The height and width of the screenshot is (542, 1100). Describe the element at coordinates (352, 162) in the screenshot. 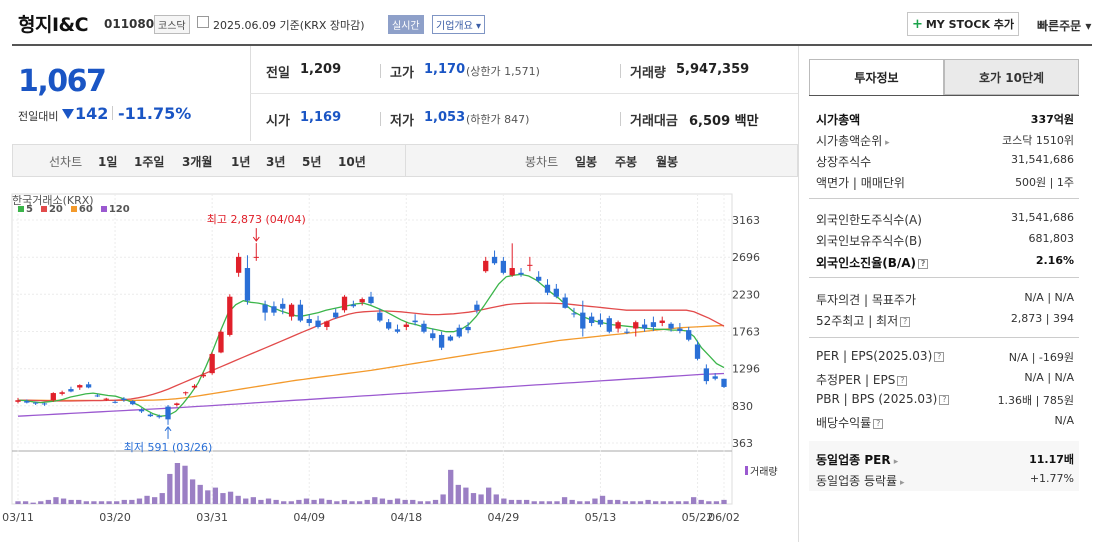

I see `period-10y: 10년` at that location.